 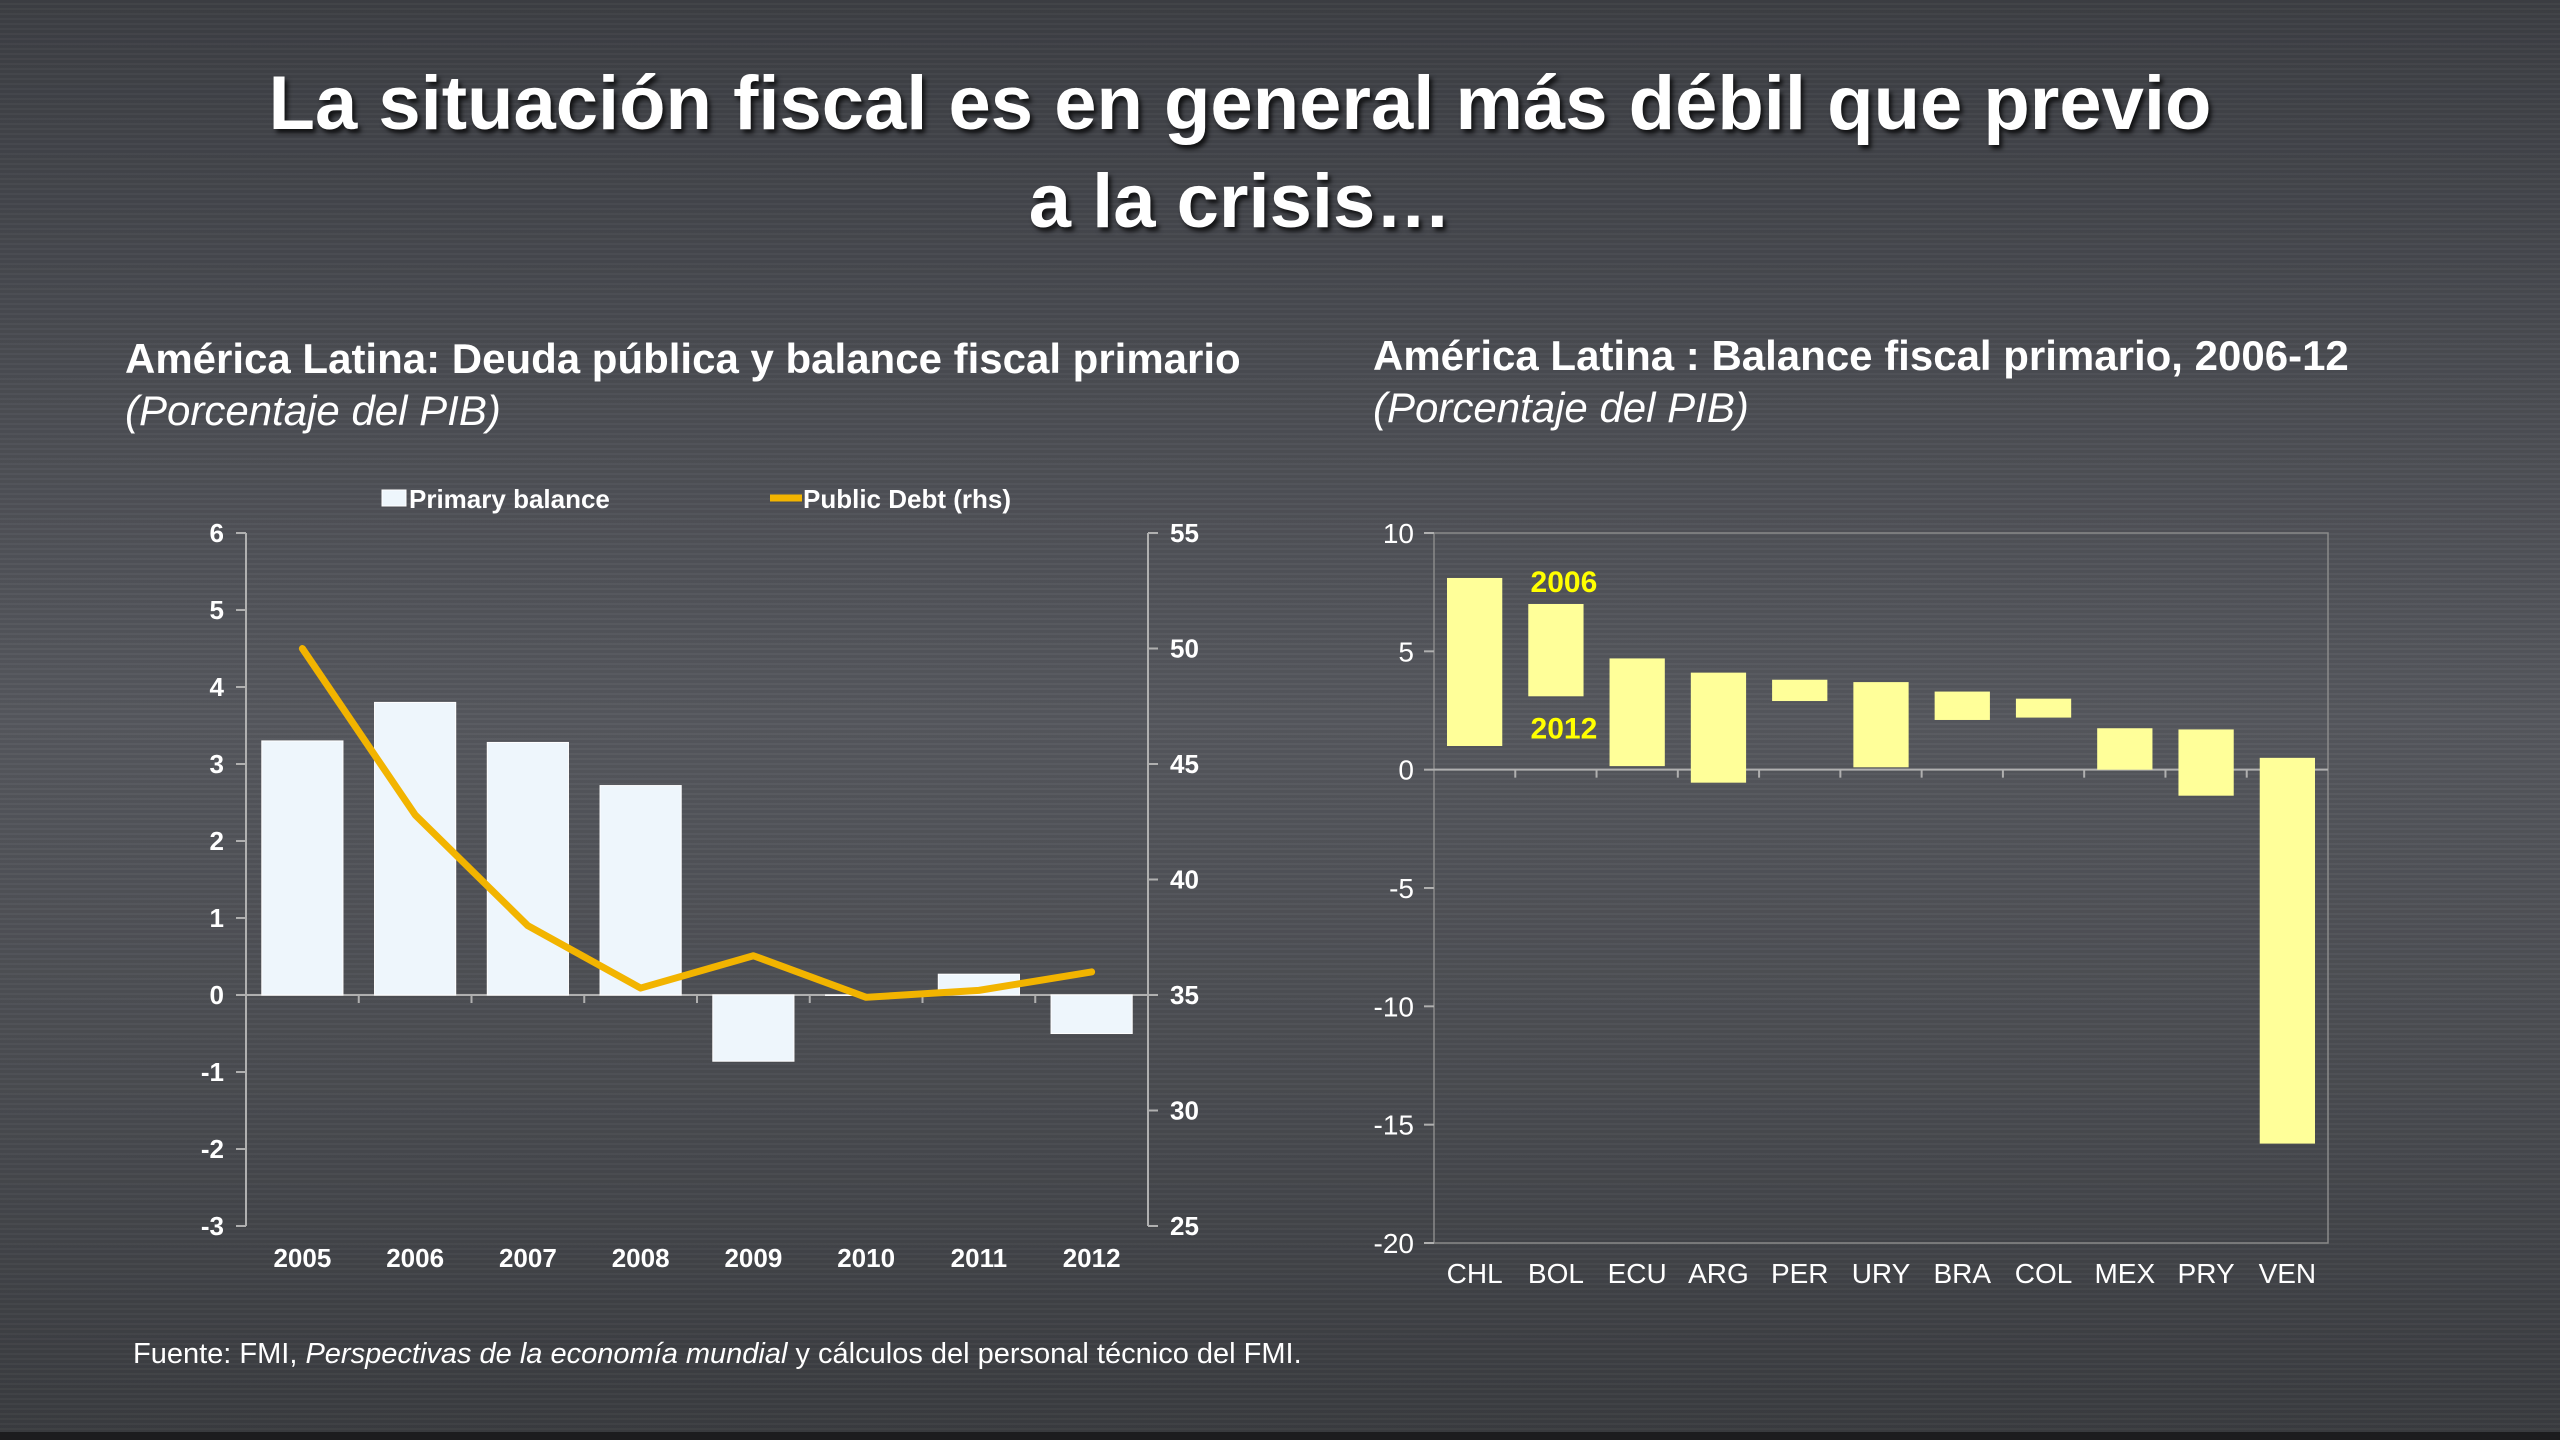 I want to click on x-tick-label: COL, so click(x=2044, y=1273).